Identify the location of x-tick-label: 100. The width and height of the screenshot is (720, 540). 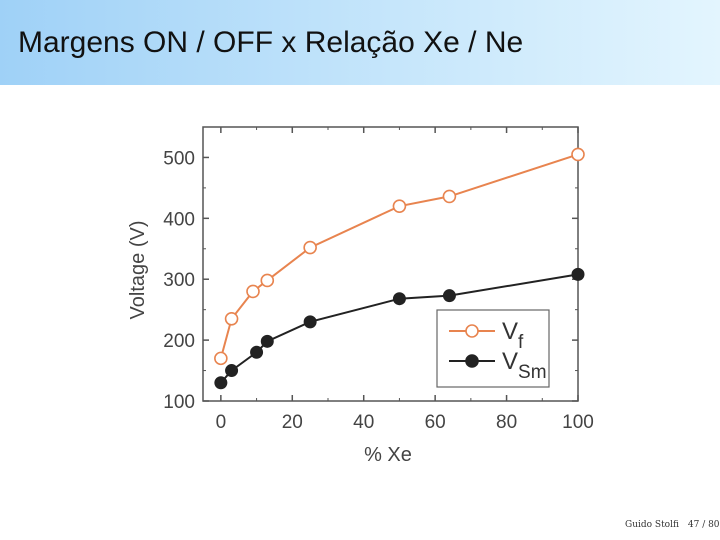
(578, 422).